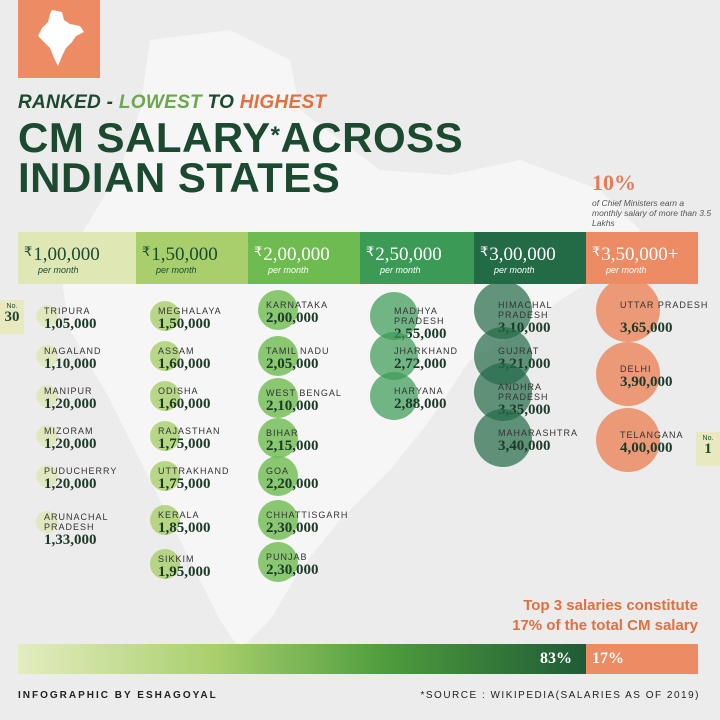 The height and width of the screenshot is (720, 720). What do you see at coordinates (419, 391) in the screenshot?
I see `state-name: HARYANA` at bounding box center [419, 391].